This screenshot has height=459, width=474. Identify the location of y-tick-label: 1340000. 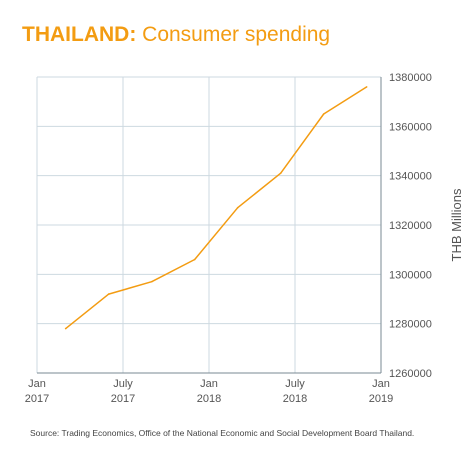
(410, 177).